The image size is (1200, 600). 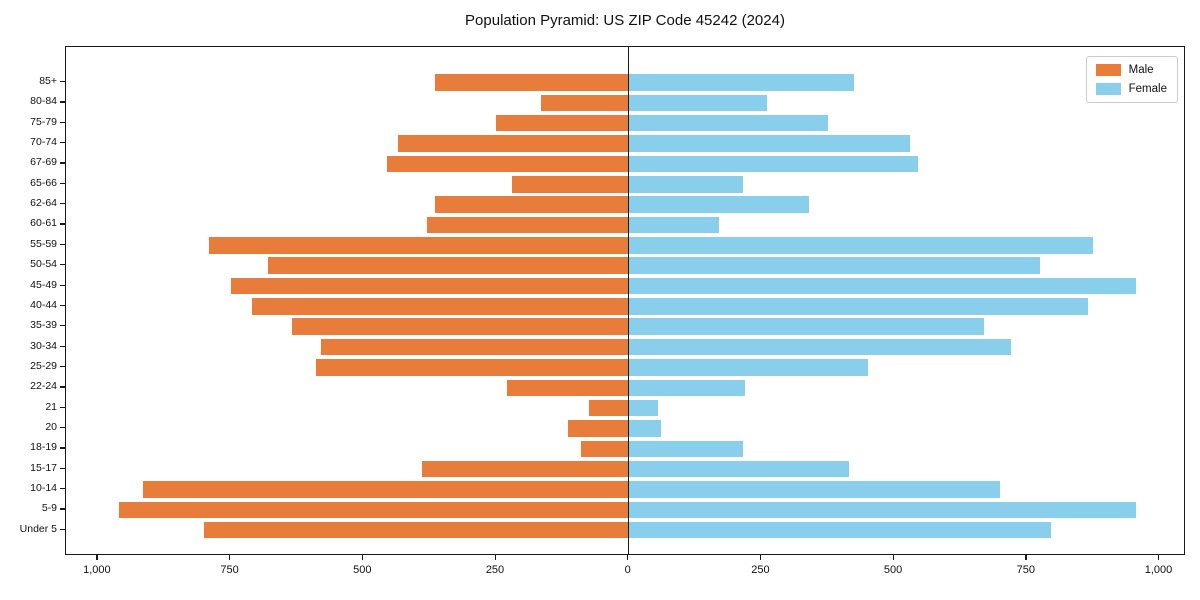 What do you see at coordinates (627, 570) in the screenshot?
I see `x-tick-label-0: 0` at bounding box center [627, 570].